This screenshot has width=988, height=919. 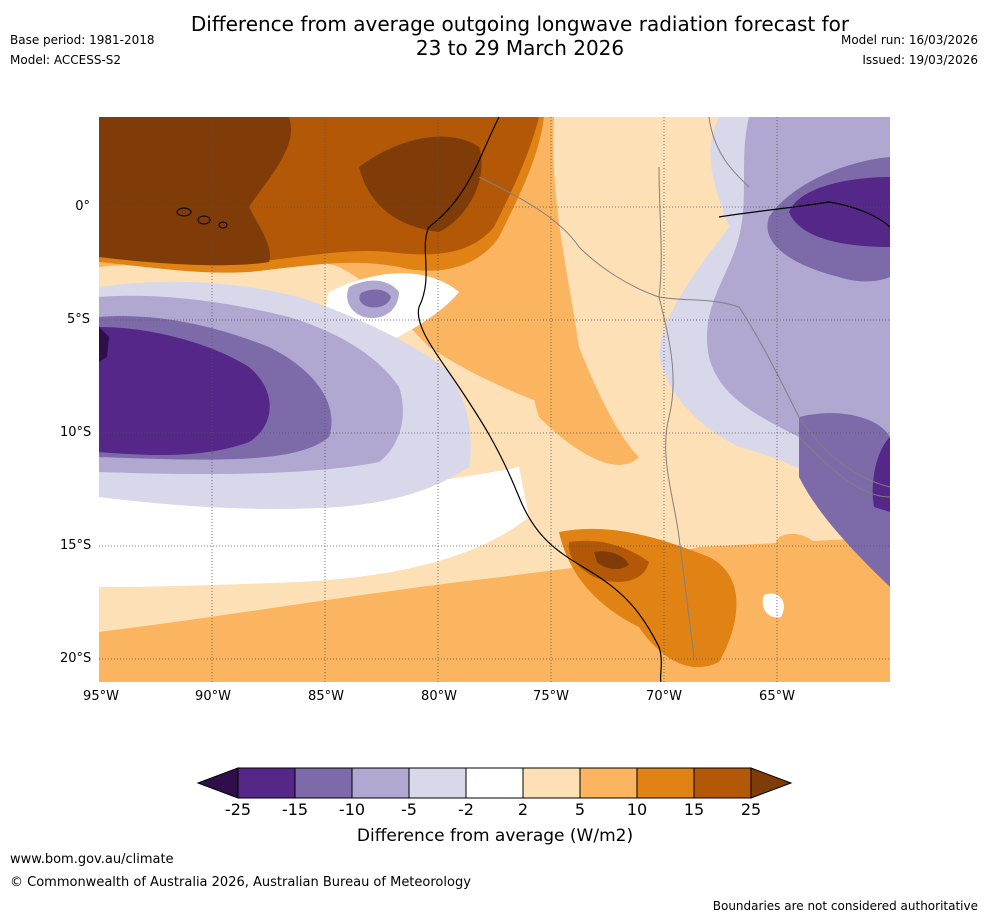 I want to click on lat-label-10s: 10°S, so click(x=76, y=432).